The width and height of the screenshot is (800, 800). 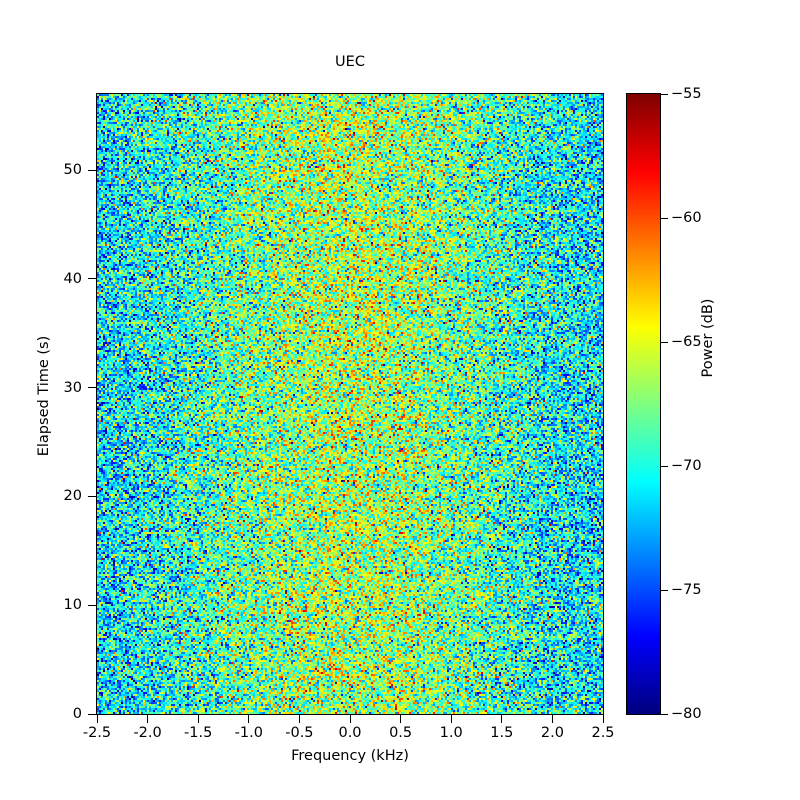 I want to click on x-axis-tick-label: -2.5, so click(x=97, y=733).